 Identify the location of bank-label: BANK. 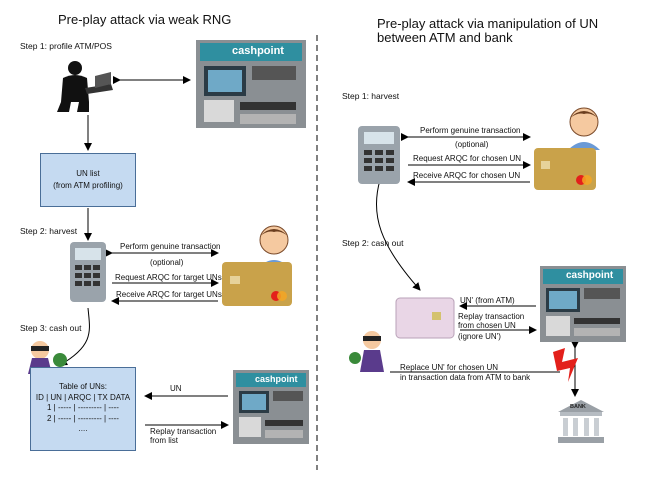
(578, 407).